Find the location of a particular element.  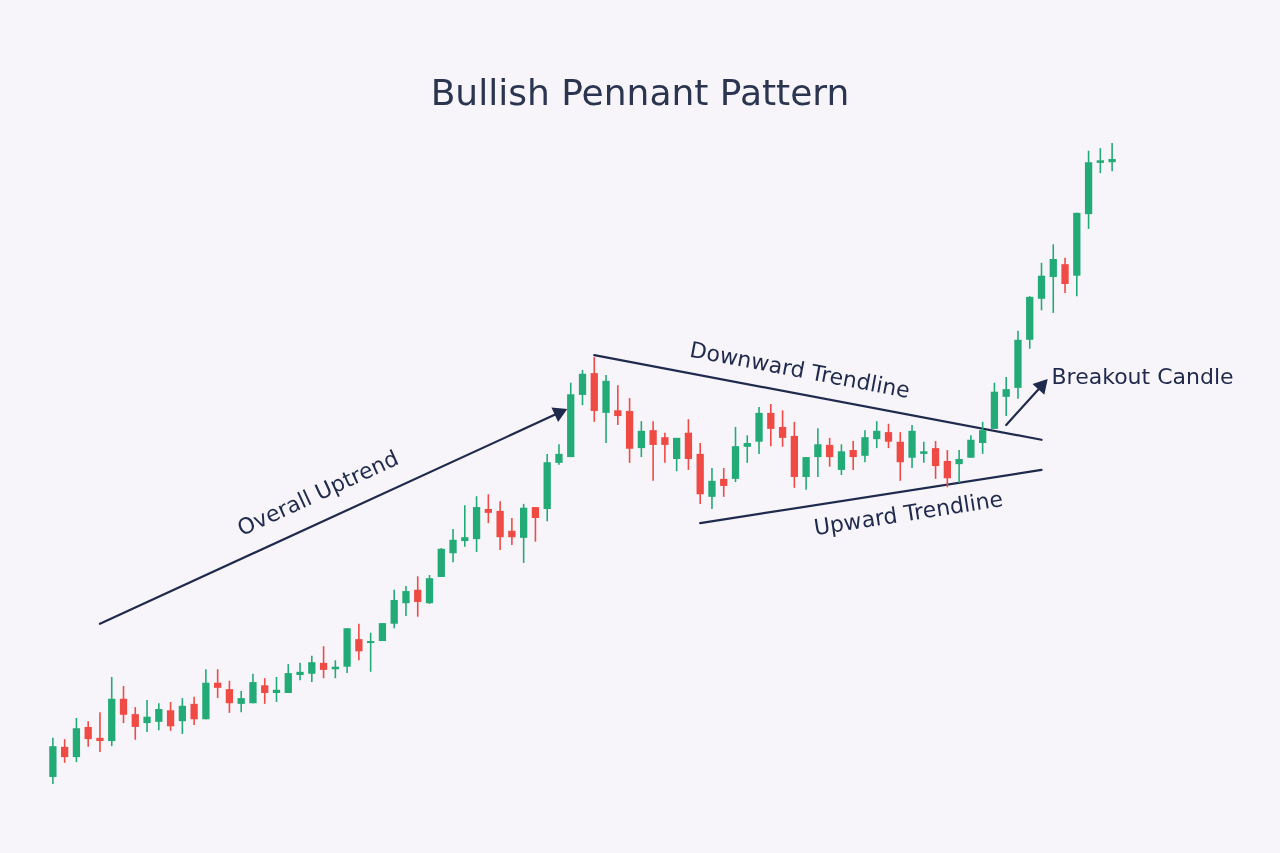

text: Upward Trendline is located at coordinates (908, 513).